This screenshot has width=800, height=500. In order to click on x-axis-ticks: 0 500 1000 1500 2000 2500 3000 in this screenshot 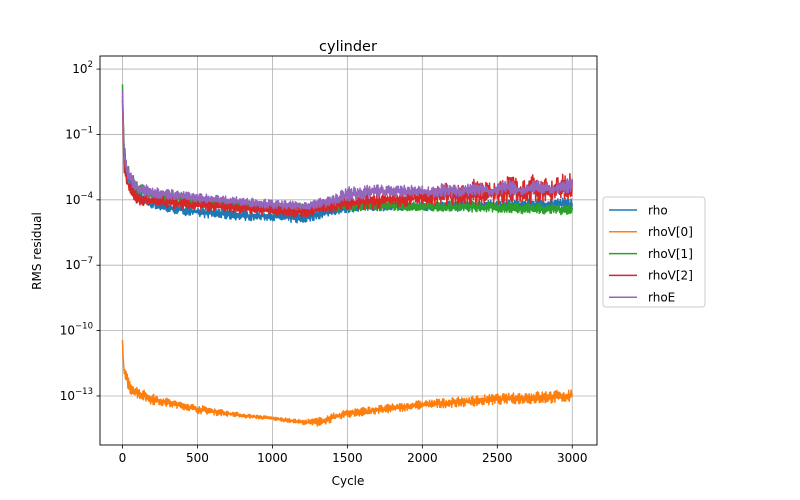, I will do `click(353, 455)`.